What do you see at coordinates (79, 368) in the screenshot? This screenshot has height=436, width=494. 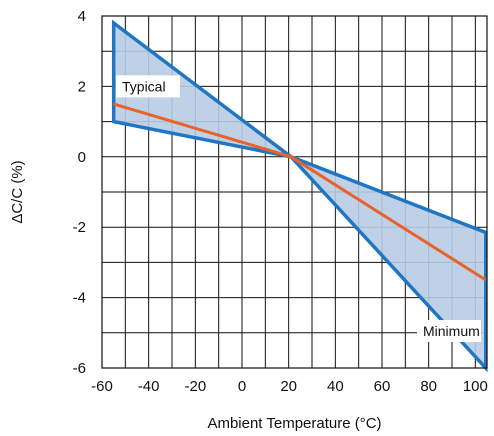 I see `y-tick-label: -6` at bounding box center [79, 368].